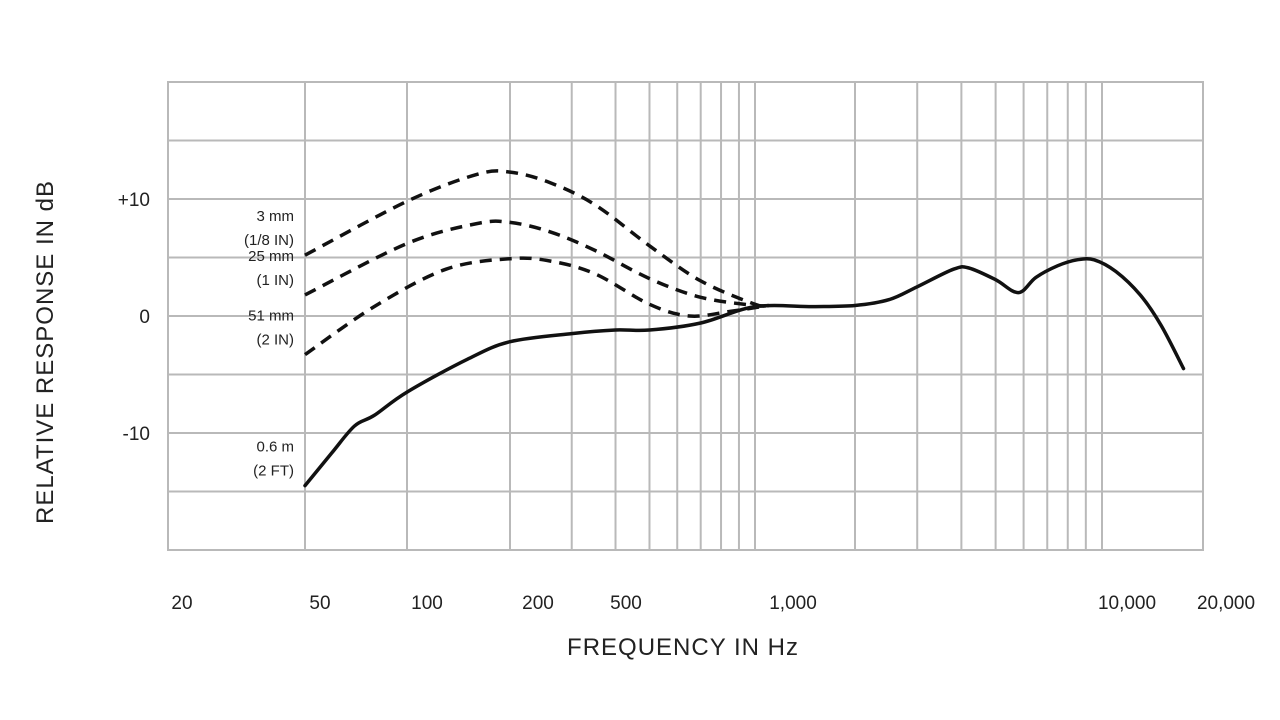 This screenshot has height=720, width=1280. What do you see at coordinates (276, 340) in the screenshot?
I see `series-label-line2: (2 IN)` at bounding box center [276, 340].